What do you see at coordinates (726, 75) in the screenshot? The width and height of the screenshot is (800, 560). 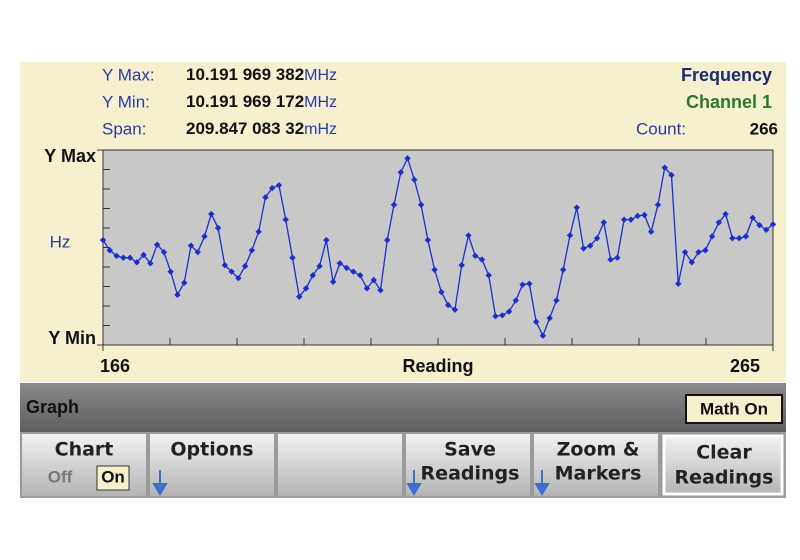 I see `measurement: Frequency` at bounding box center [726, 75].